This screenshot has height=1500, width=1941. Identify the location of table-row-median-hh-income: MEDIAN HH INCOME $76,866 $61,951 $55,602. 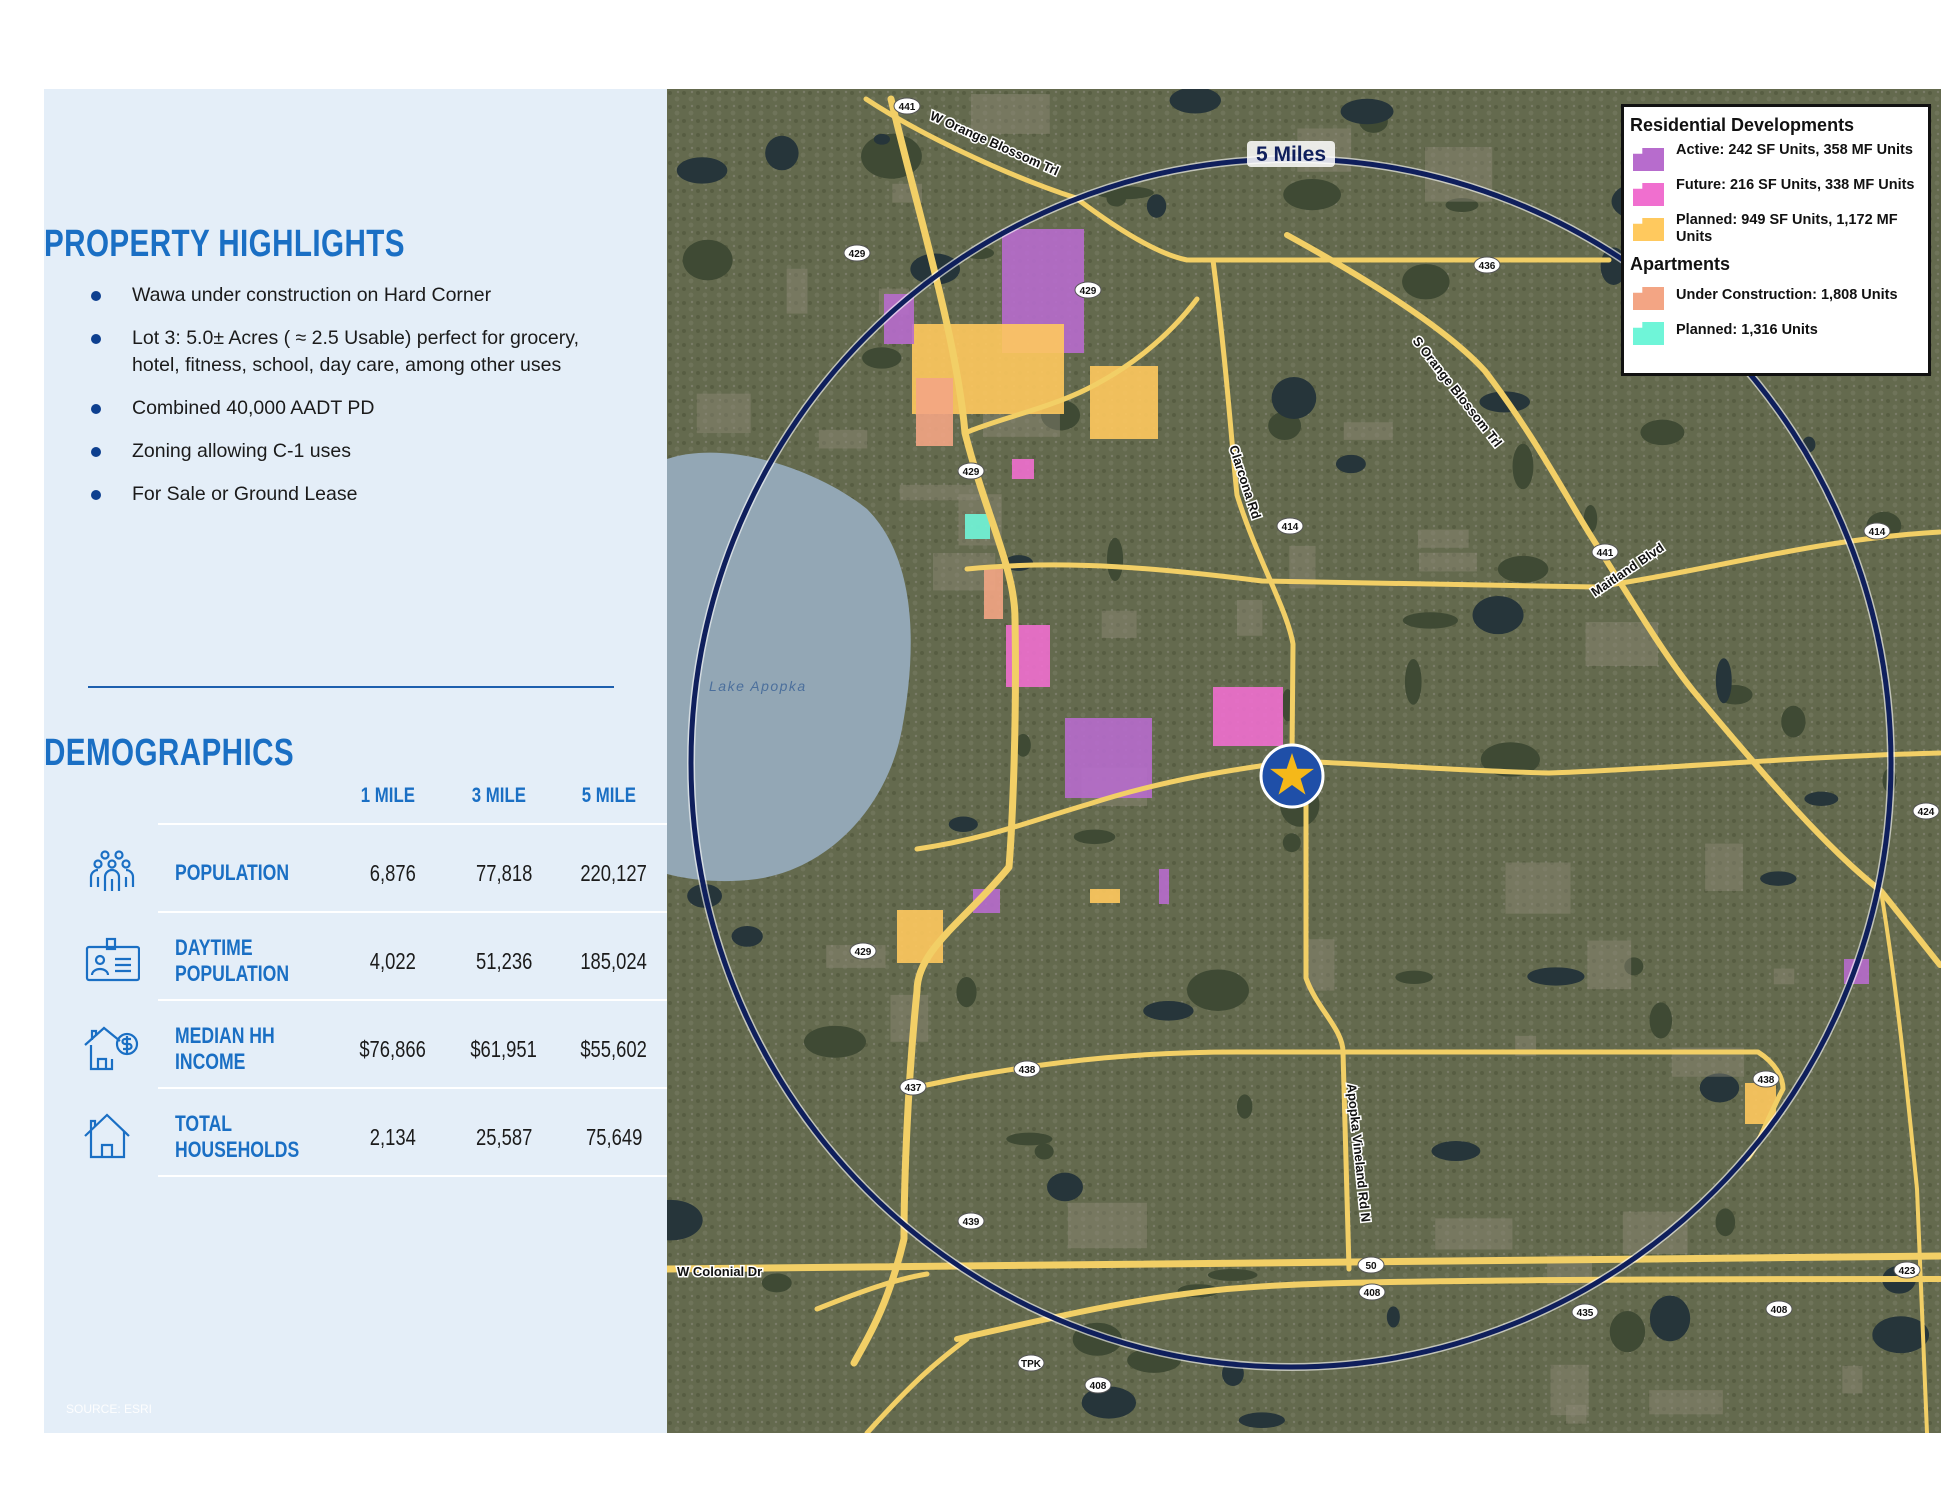
(355, 1049).